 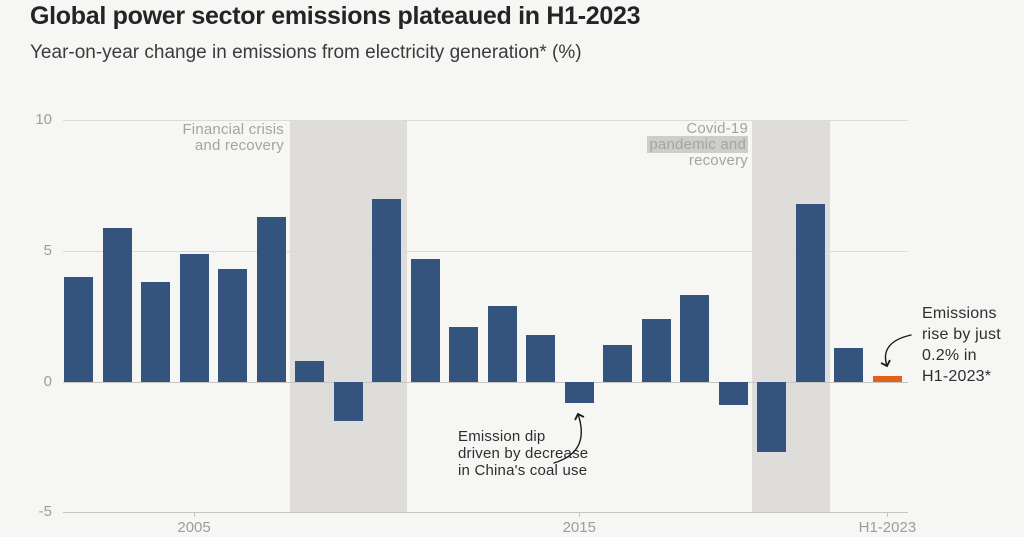 I want to click on annotation-financial-crisis: Financial crisis and recovery, so click(x=233, y=137).